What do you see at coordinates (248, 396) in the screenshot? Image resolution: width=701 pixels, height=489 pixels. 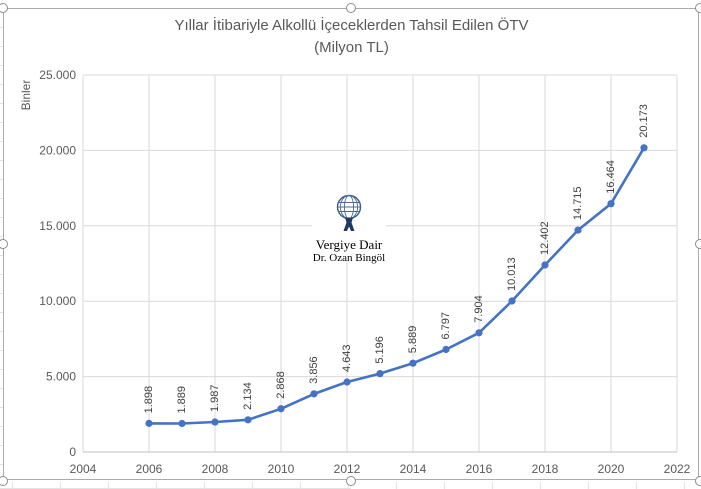 I see `data-point-label: 2.134` at bounding box center [248, 396].